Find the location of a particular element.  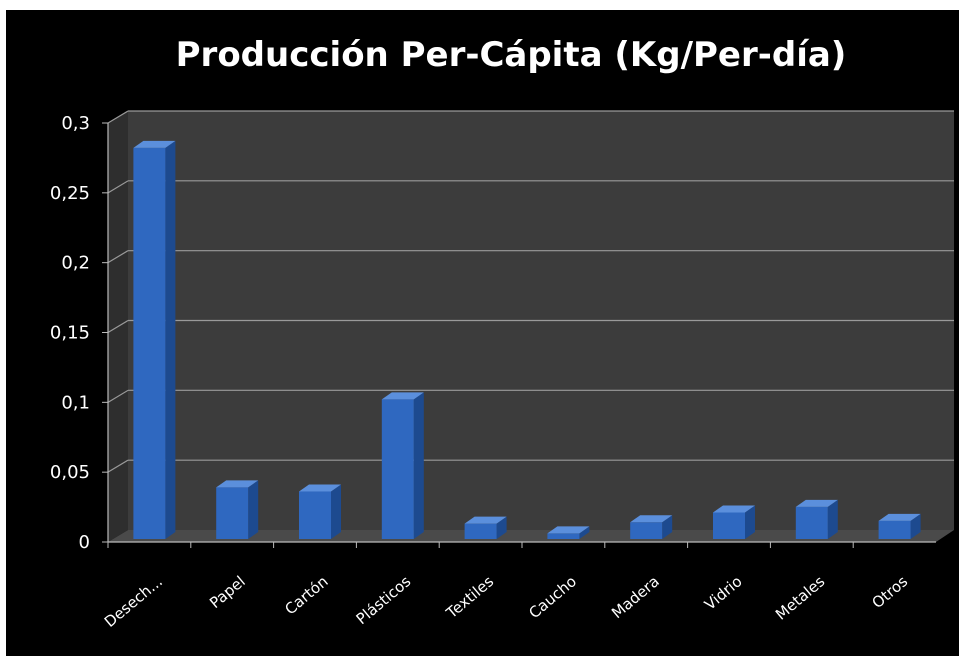

y-tick-label: 0 is located at coordinates (84, 542).